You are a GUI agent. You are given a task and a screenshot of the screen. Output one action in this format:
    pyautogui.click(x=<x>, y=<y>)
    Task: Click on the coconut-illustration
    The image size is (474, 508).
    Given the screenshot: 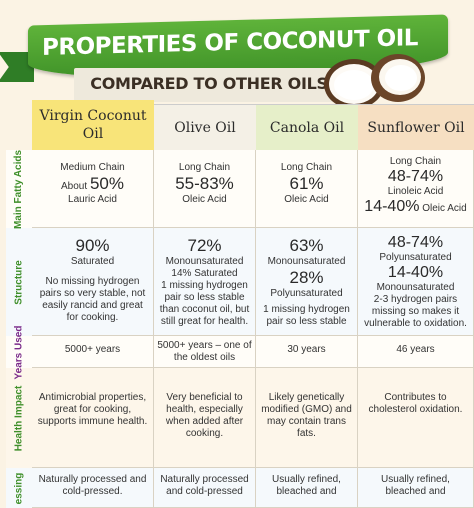 What is the action you would take?
    pyautogui.click(x=374, y=81)
    